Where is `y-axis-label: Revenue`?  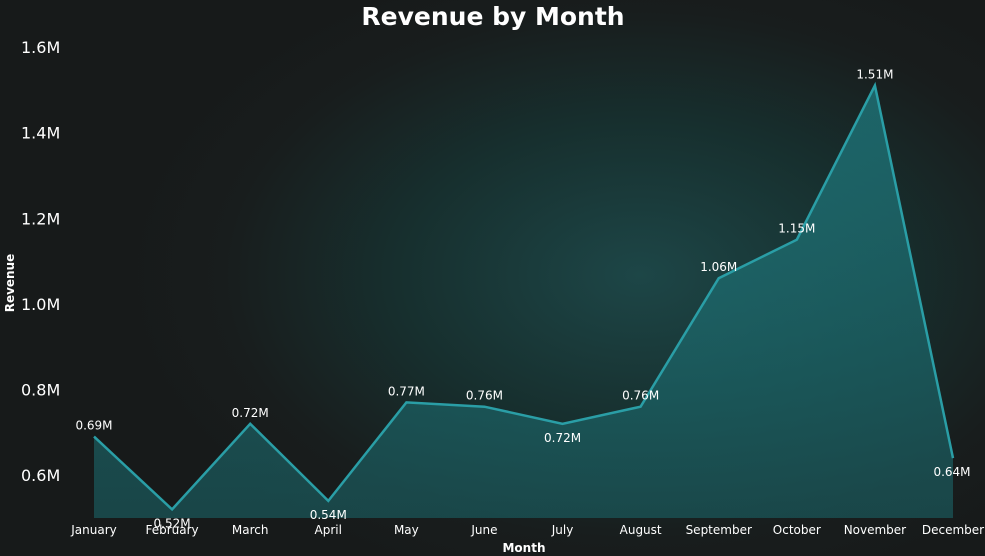
y-axis-label: Revenue is located at coordinates (10, 283).